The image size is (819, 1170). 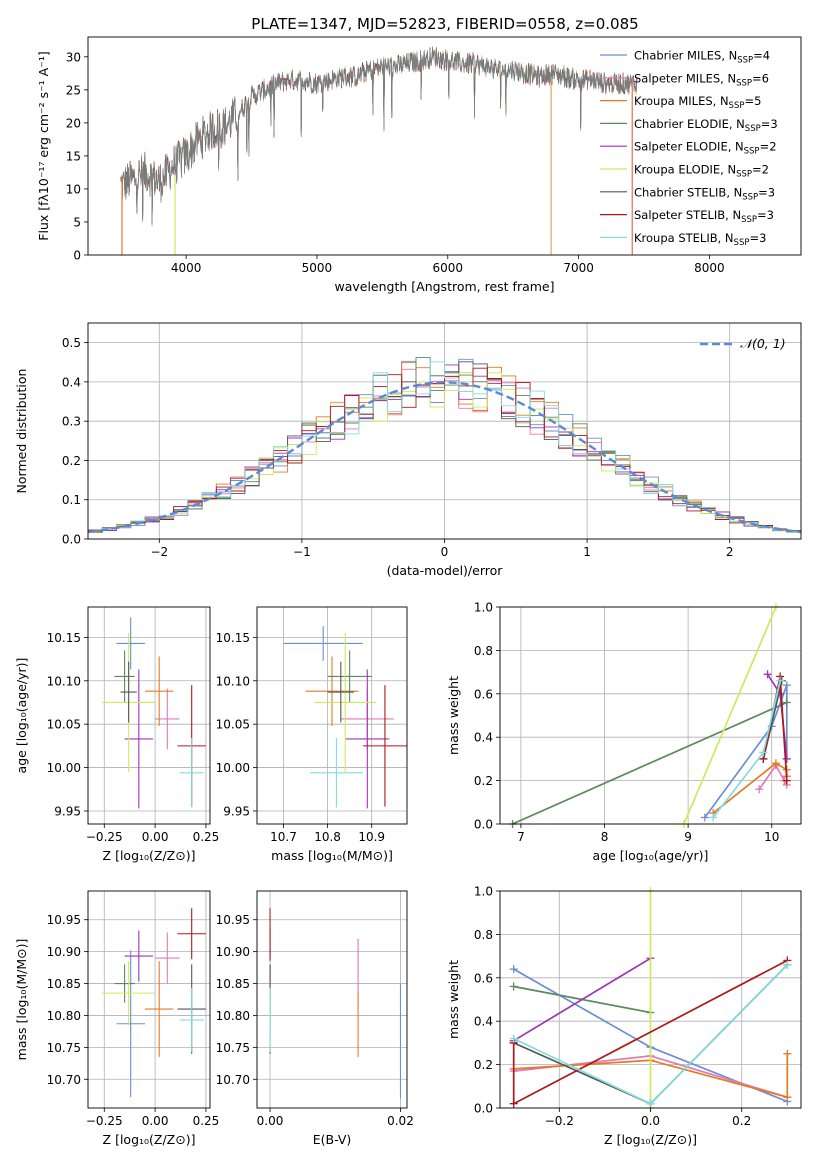 What do you see at coordinates (605, 837) in the screenshot?
I see `x-tick-label: 8` at bounding box center [605, 837].